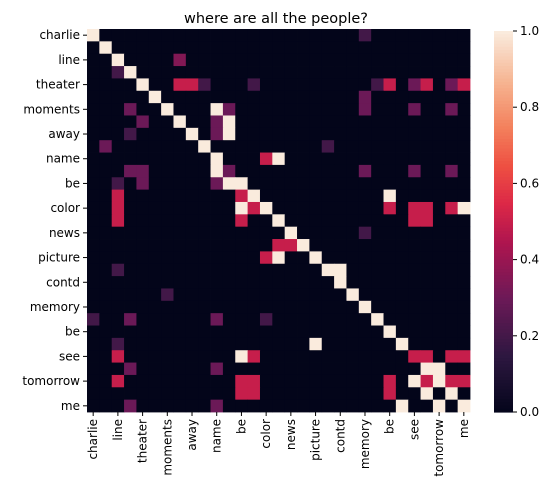  What do you see at coordinates (69, 60) in the screenshot?
I see `y-tick-label: line` at bounding box center [69, 60].